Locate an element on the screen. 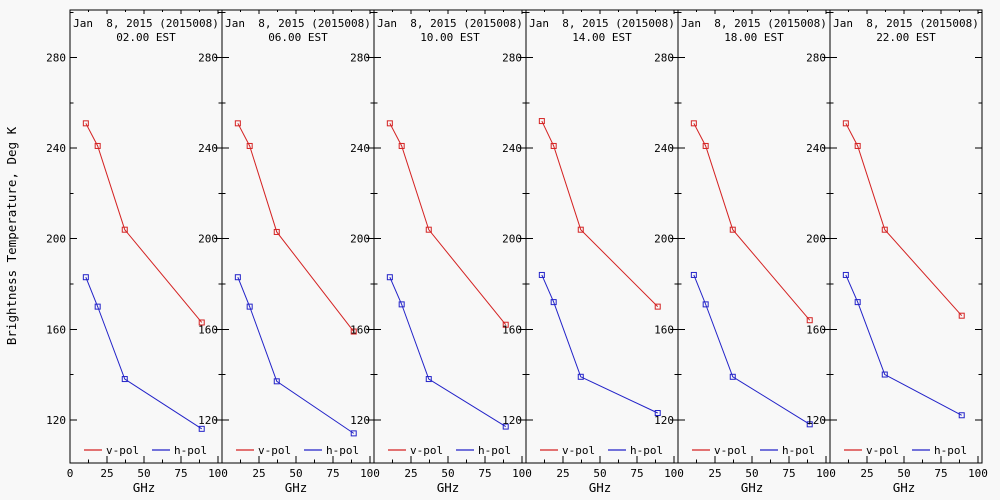 The image size is (1000, 500). panel-title-time: 18.00 EST is located at coordinates (754, 37).